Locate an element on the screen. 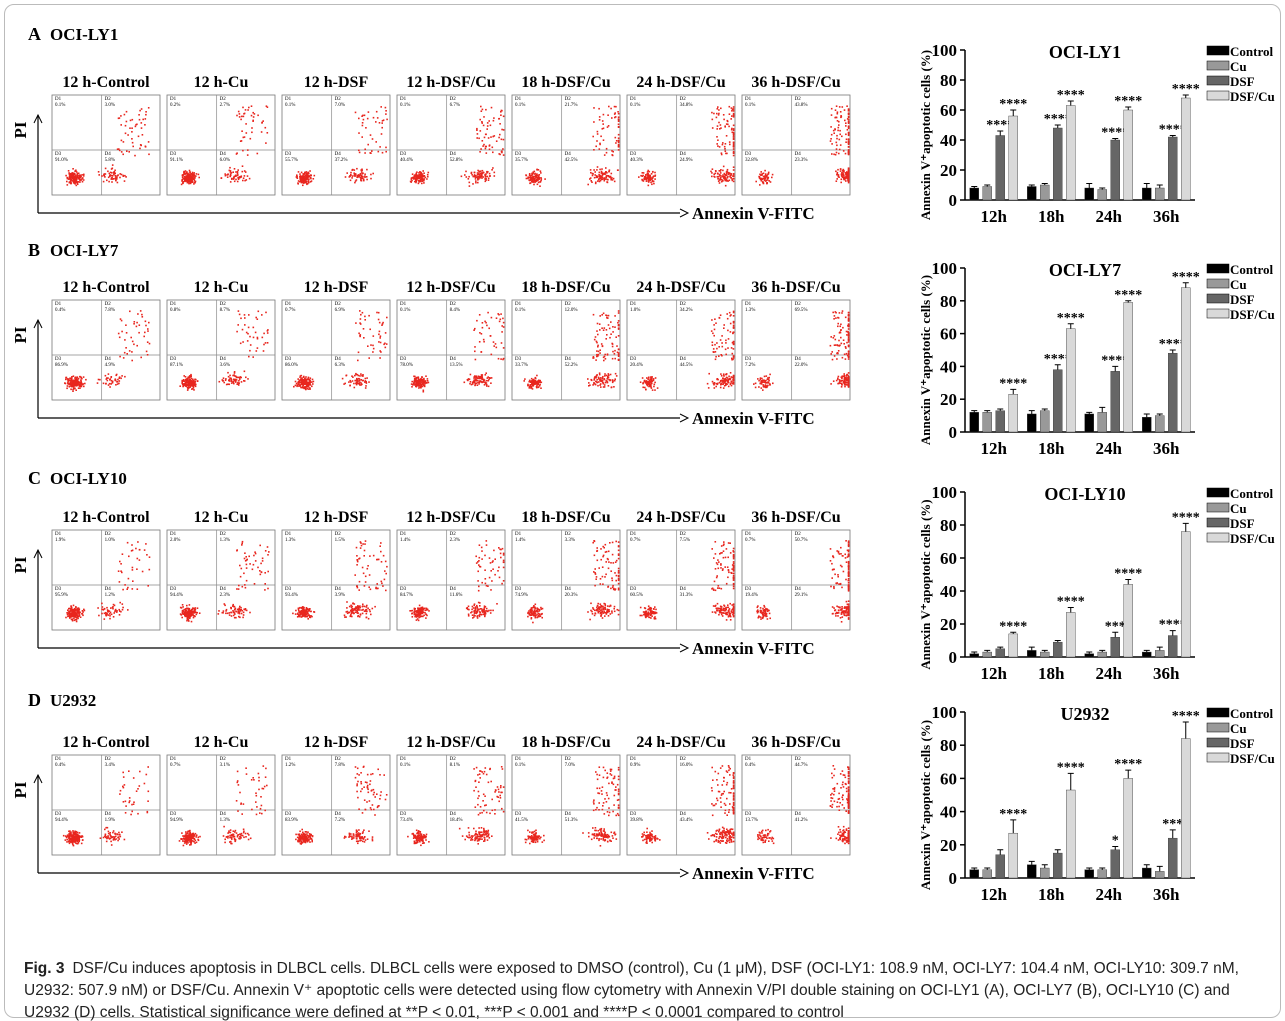 Image resolution: width=1285 pixels, height=1021 pixels. x-axis-label: Annexin V-FITC is located at coordinates (753, 418).